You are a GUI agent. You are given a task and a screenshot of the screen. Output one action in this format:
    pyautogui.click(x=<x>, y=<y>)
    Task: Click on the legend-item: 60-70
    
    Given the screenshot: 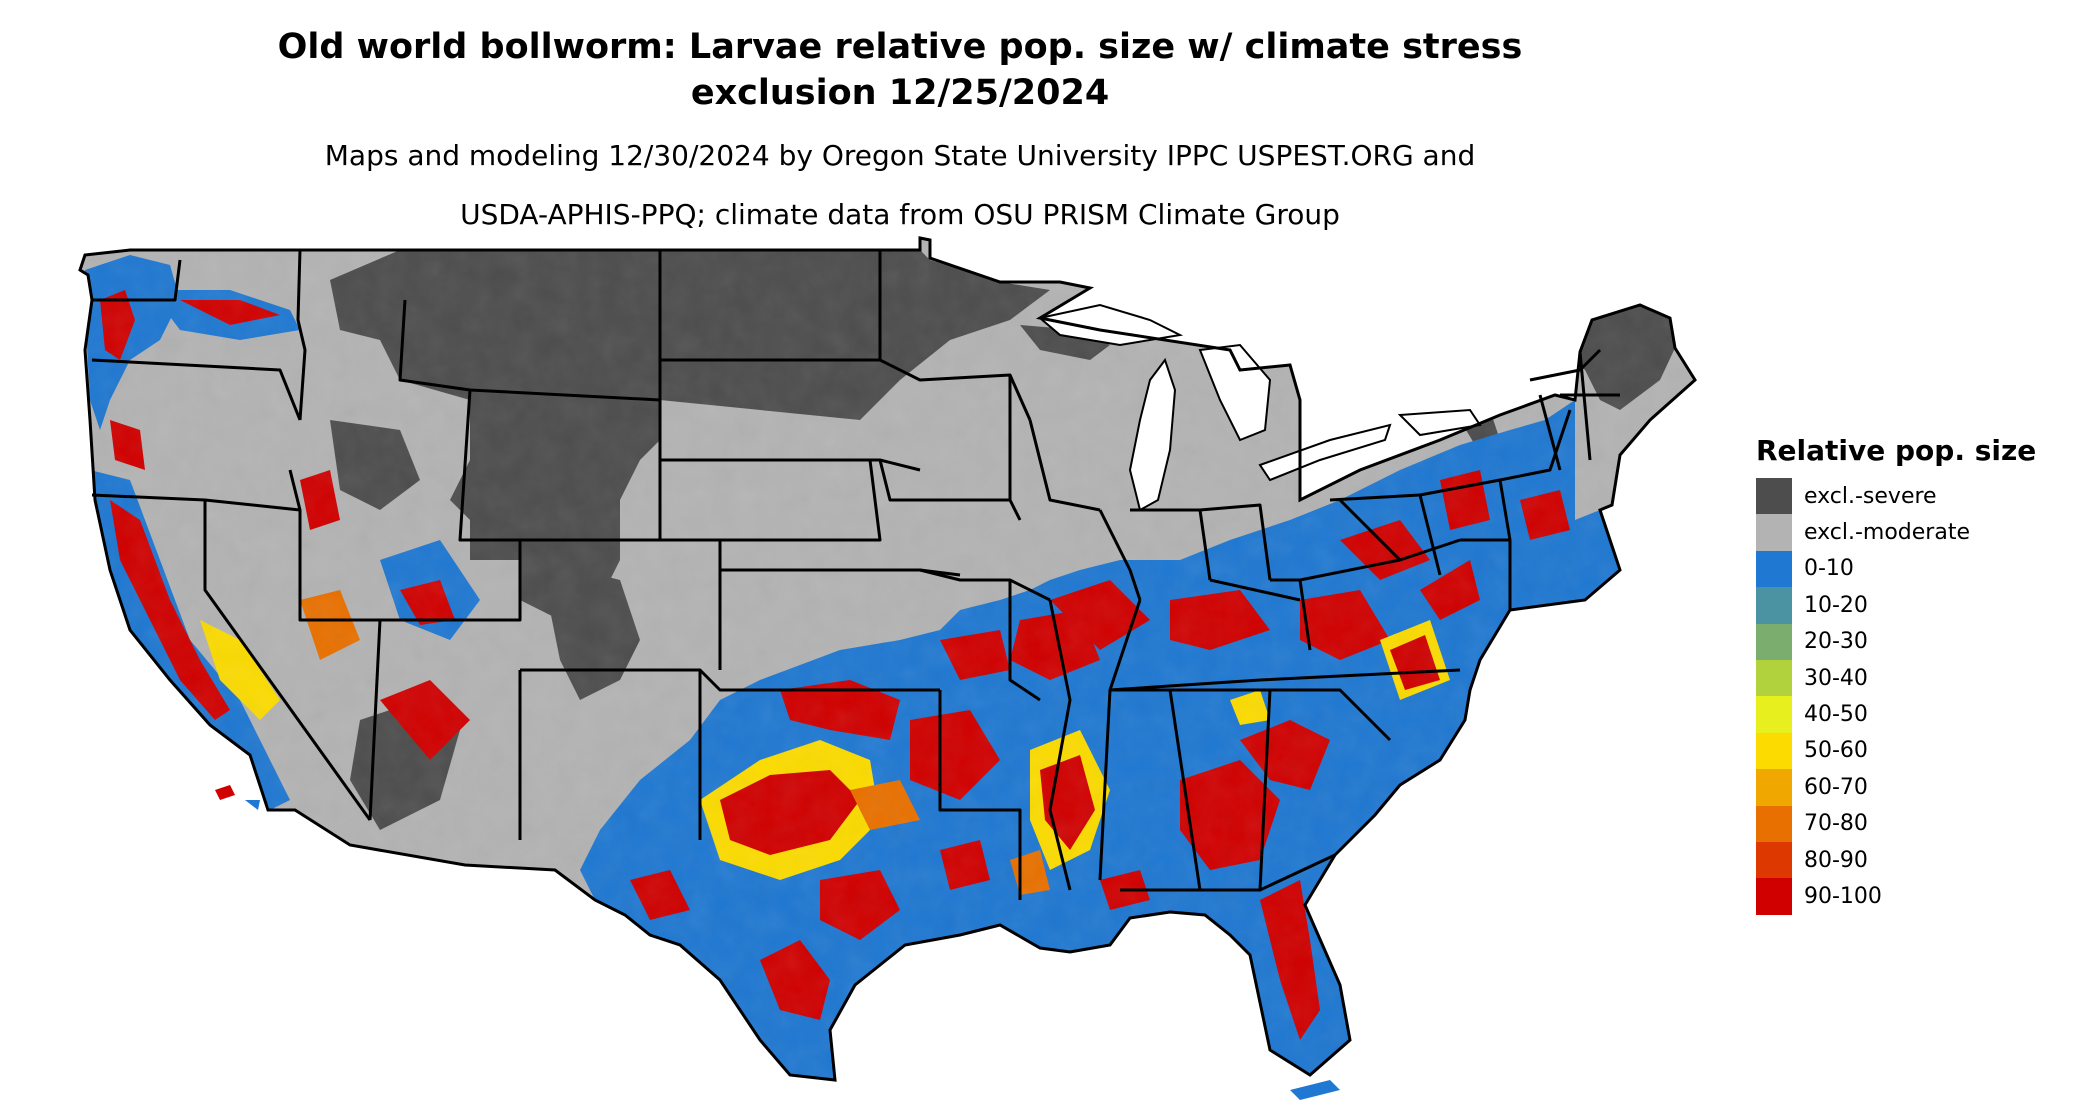 What is the action you would take?
    pyautogui.click(x=1921, y=787)
    